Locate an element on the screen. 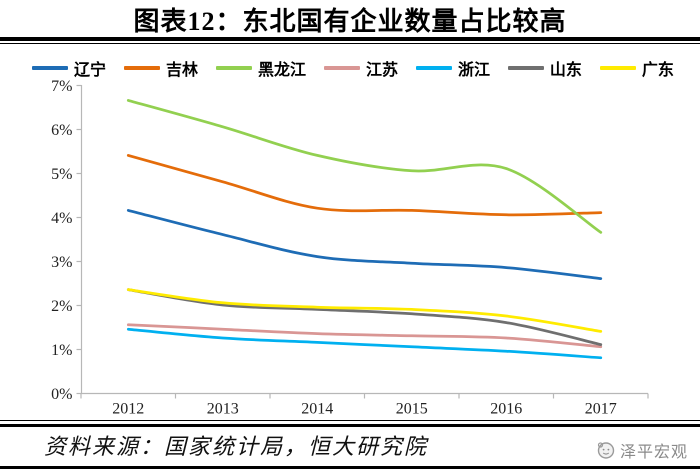  y-axis-tick-label: 6% is located at coordinates (61, 130).